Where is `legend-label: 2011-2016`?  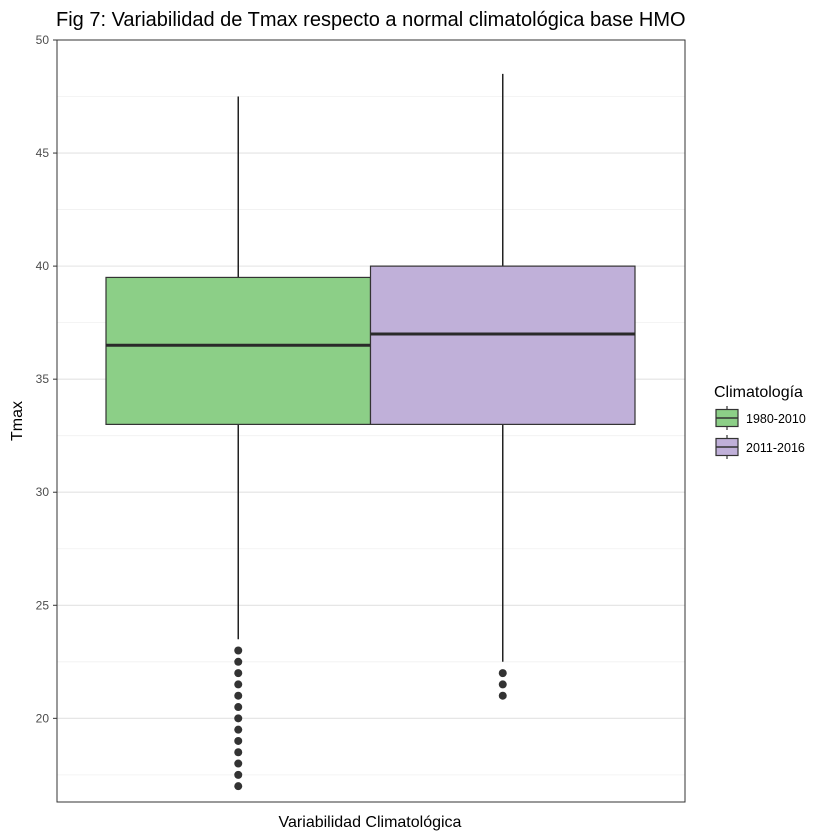 legend-label: 2011-2016 is located at coordinates (775, 448).